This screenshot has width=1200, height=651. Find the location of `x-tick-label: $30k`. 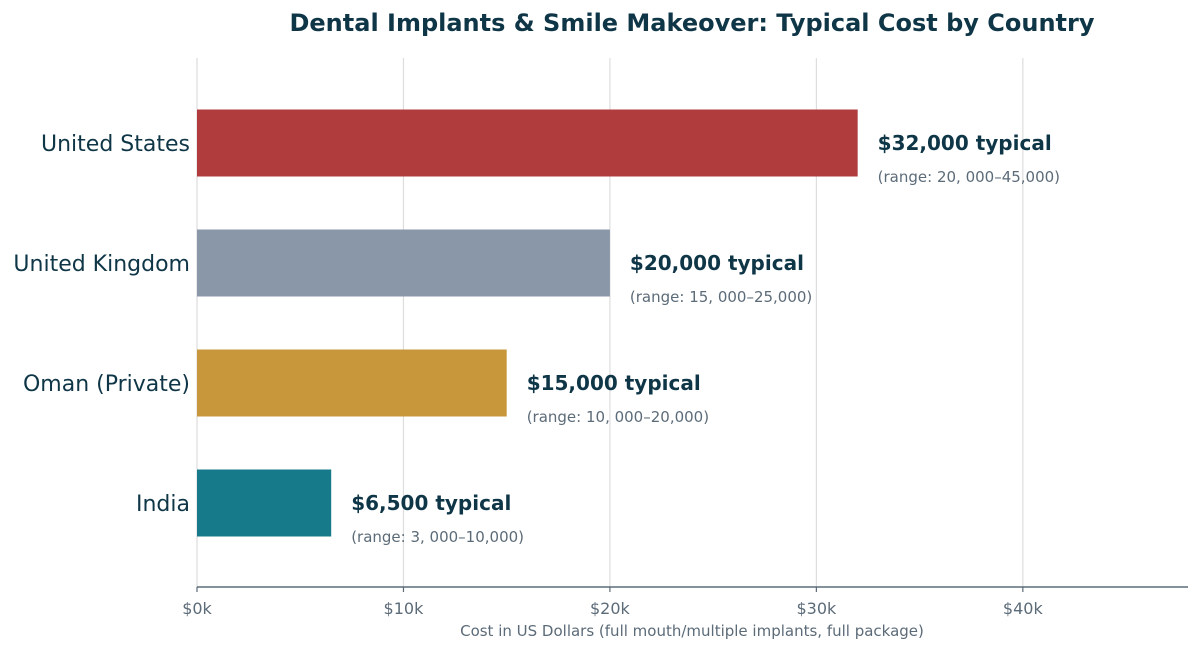

x-tick-label: $30k is located at coordinates (816, 608).